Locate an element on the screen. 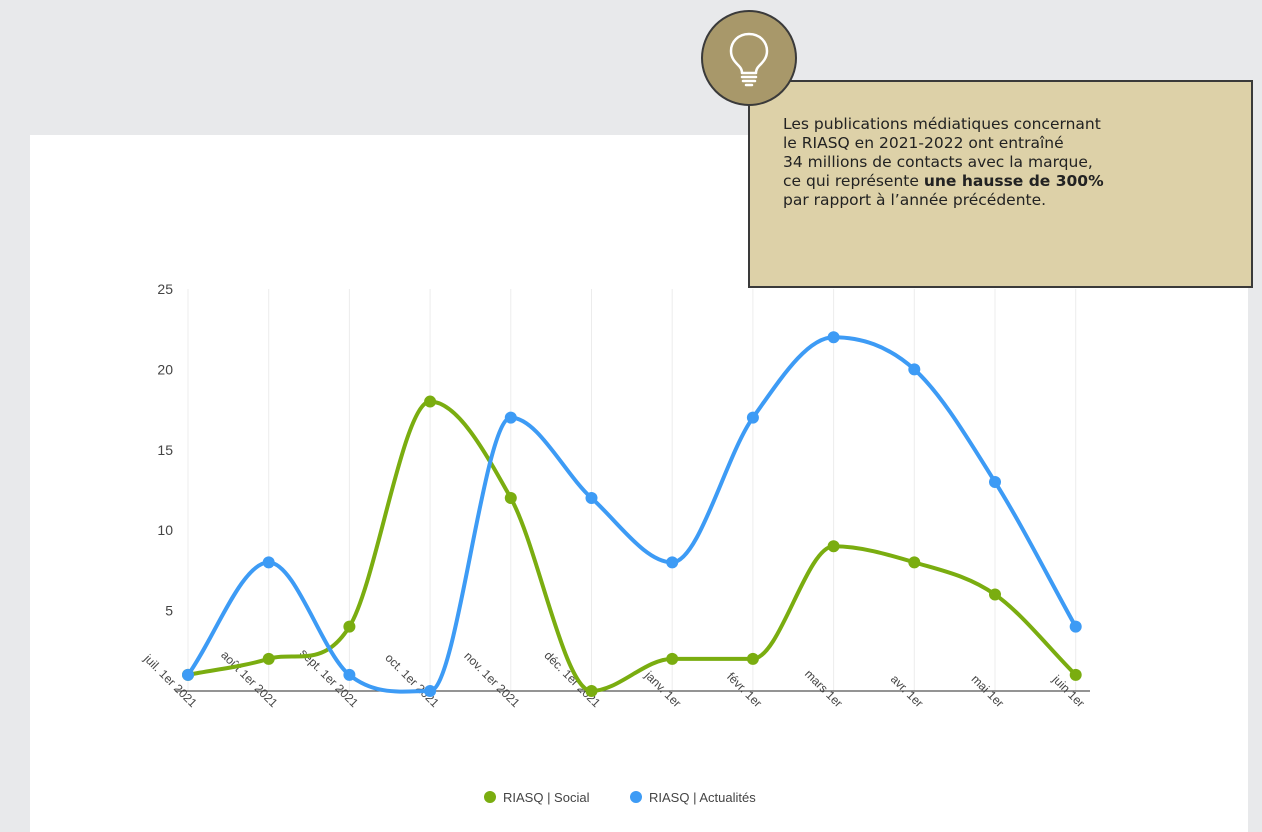 The image size is (1262, 832). callout-line: Les publications médiatiques concernant is located at coordinates (942, 124).